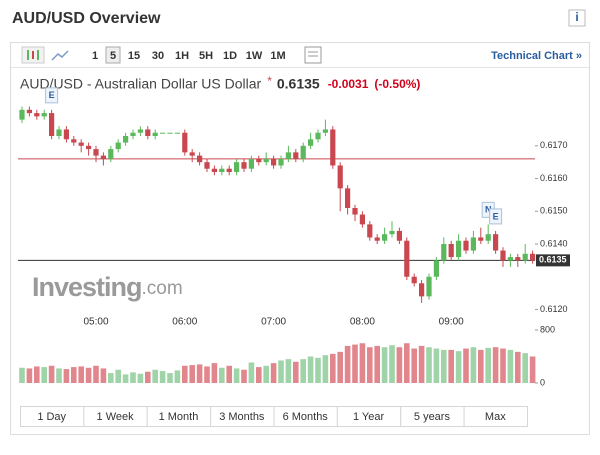 The height and width of the screenshot is (455, 600). I want to click on interval-button: 1M, so click(277, 56).